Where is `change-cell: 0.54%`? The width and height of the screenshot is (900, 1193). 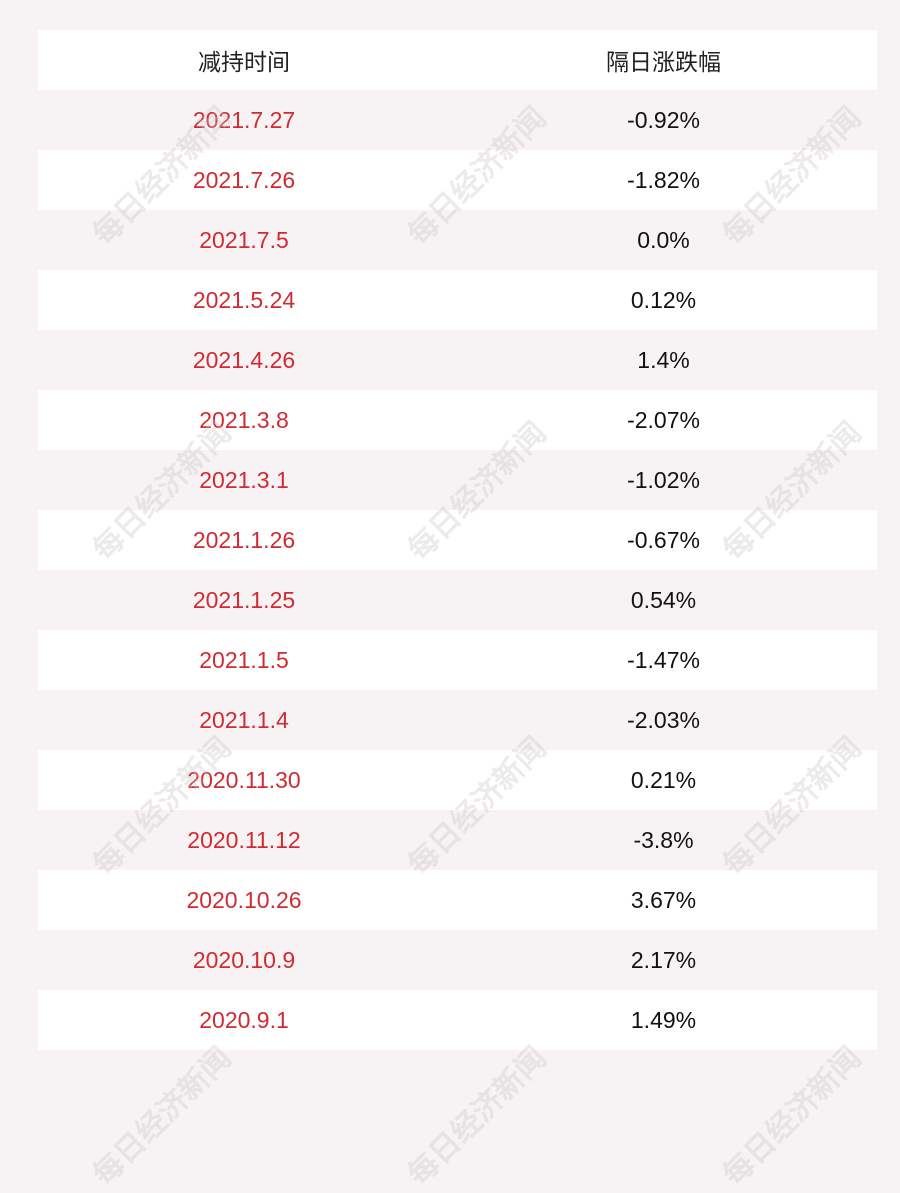
change-cell: 0.54% is located at coordinates (663, 599).